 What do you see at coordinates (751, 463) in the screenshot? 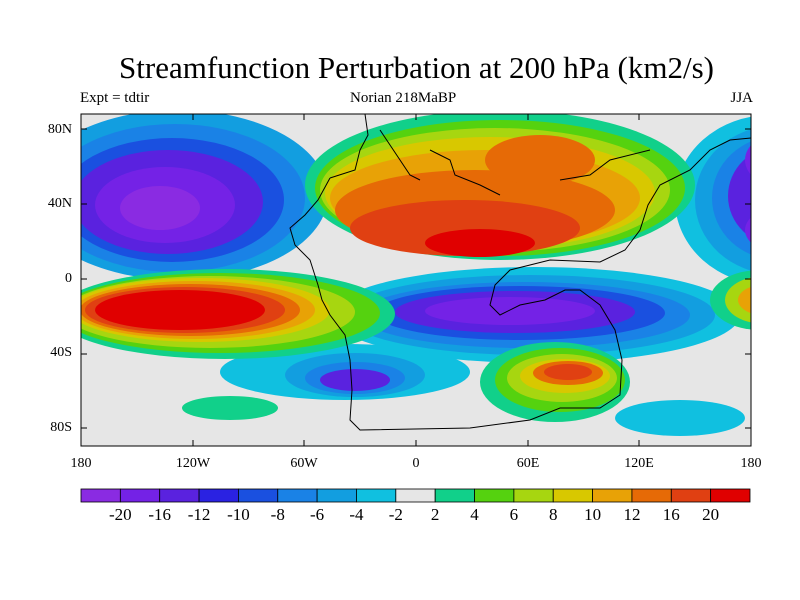
I see `lon-tick-180e: 180` at bounding box center [751, 463].